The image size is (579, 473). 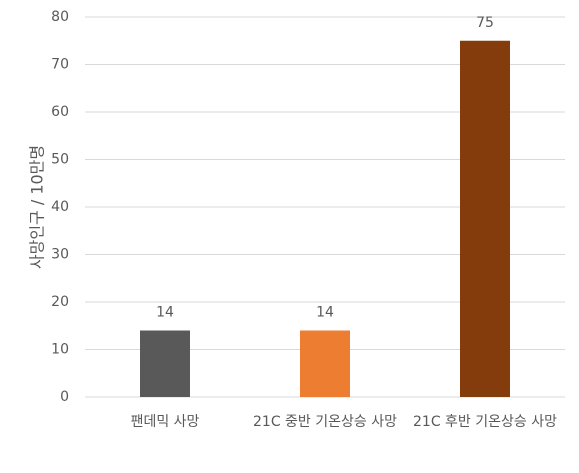 What do you see at coordinates (60, 160) in the screenshot?
I see `y-tick-label: 50` at bounding box center [60, 160].